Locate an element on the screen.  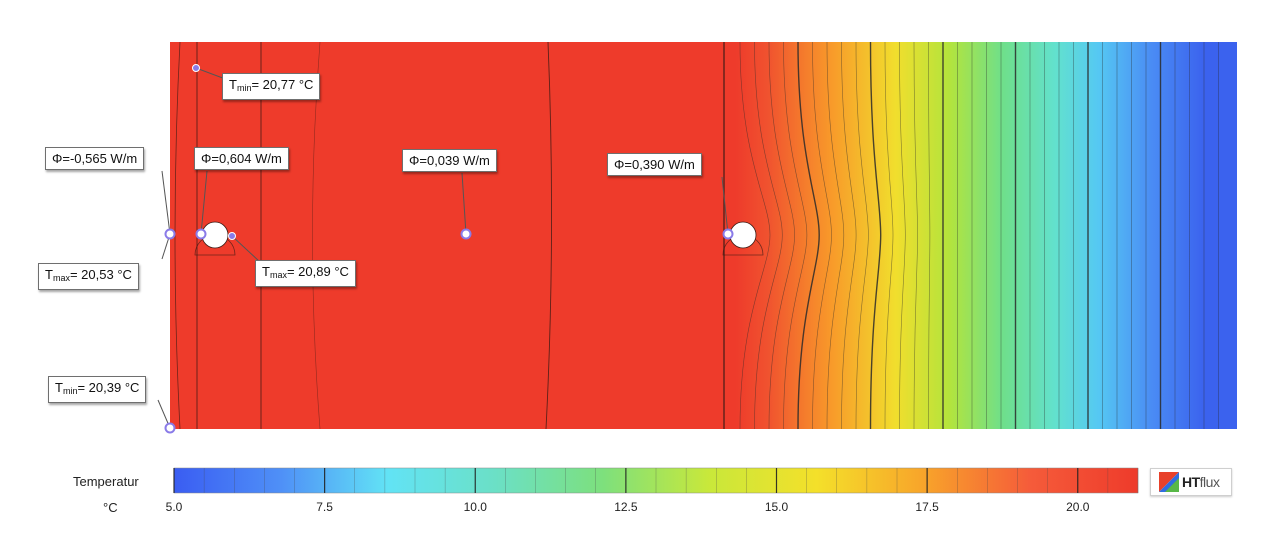
htflux-logo: HTflux is located at coordinates (1191, 482).